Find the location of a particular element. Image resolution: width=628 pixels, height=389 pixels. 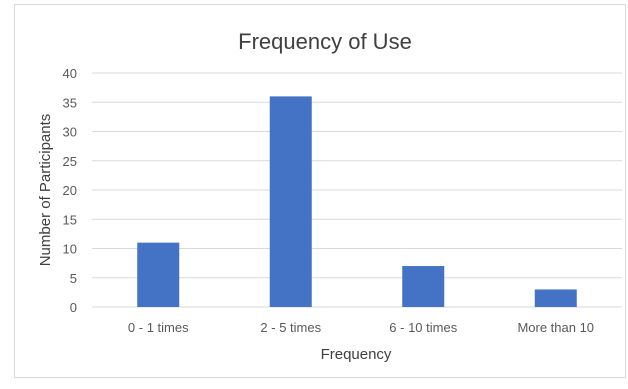

x-tick-label: 2 - 5 times is located at coordinates (290, 327).